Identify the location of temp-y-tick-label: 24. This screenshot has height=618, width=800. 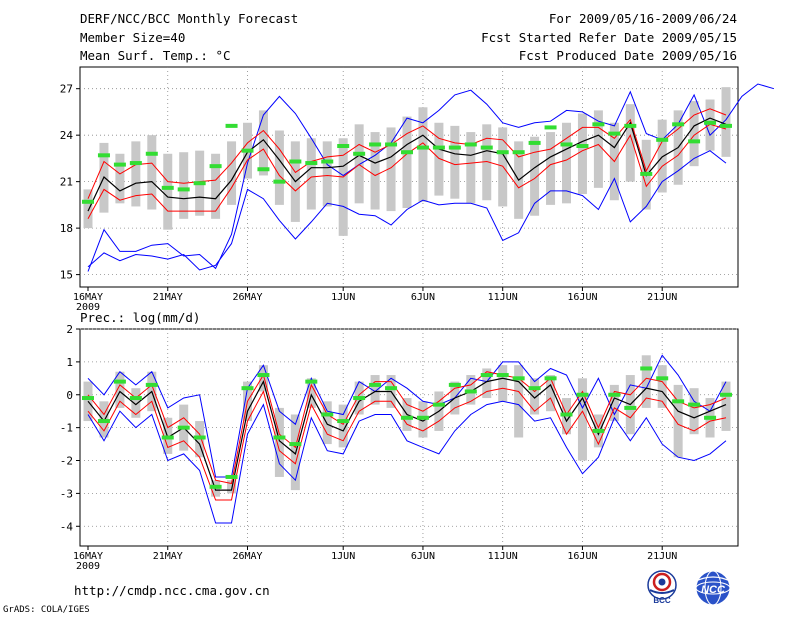
(67, 135).